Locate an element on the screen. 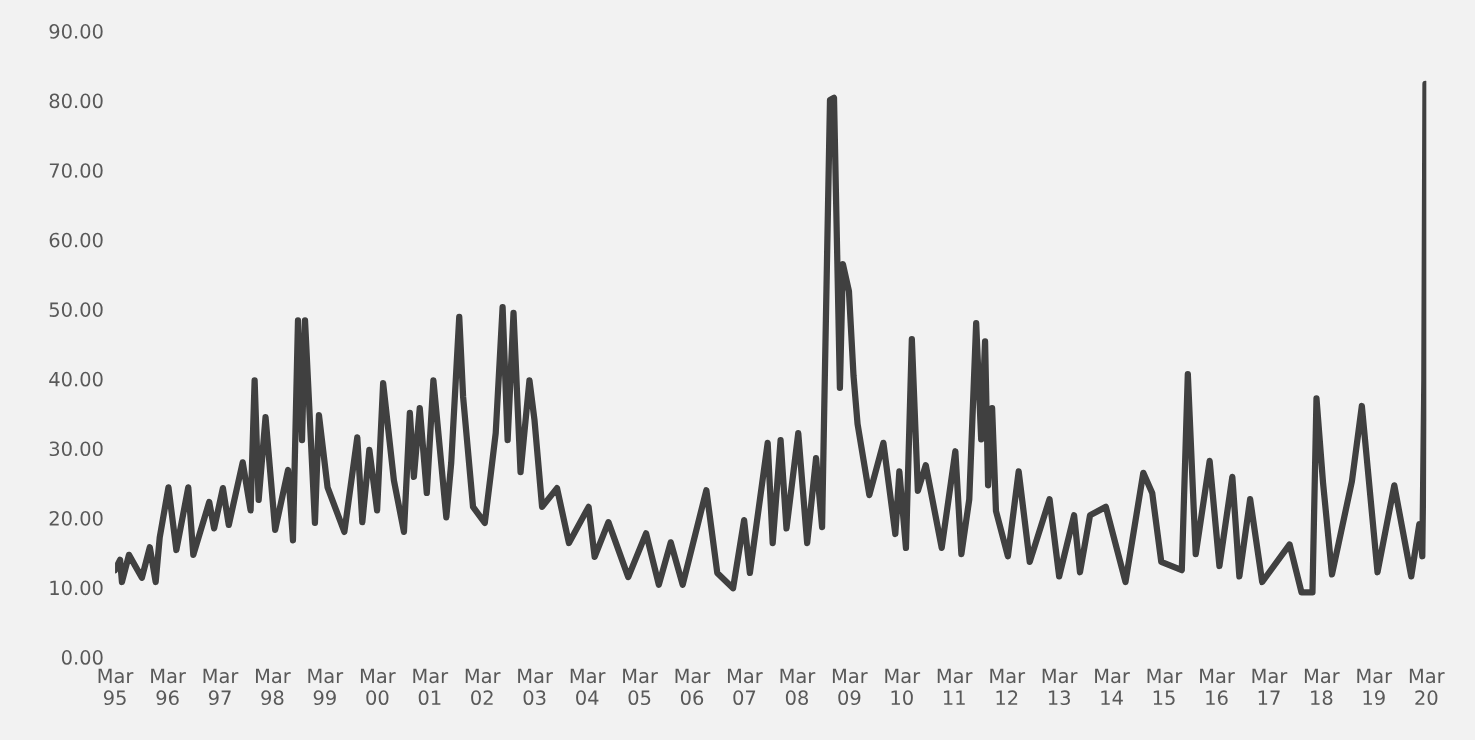  x-tick-label: Mar 02 is located at coordinates (483, 687).